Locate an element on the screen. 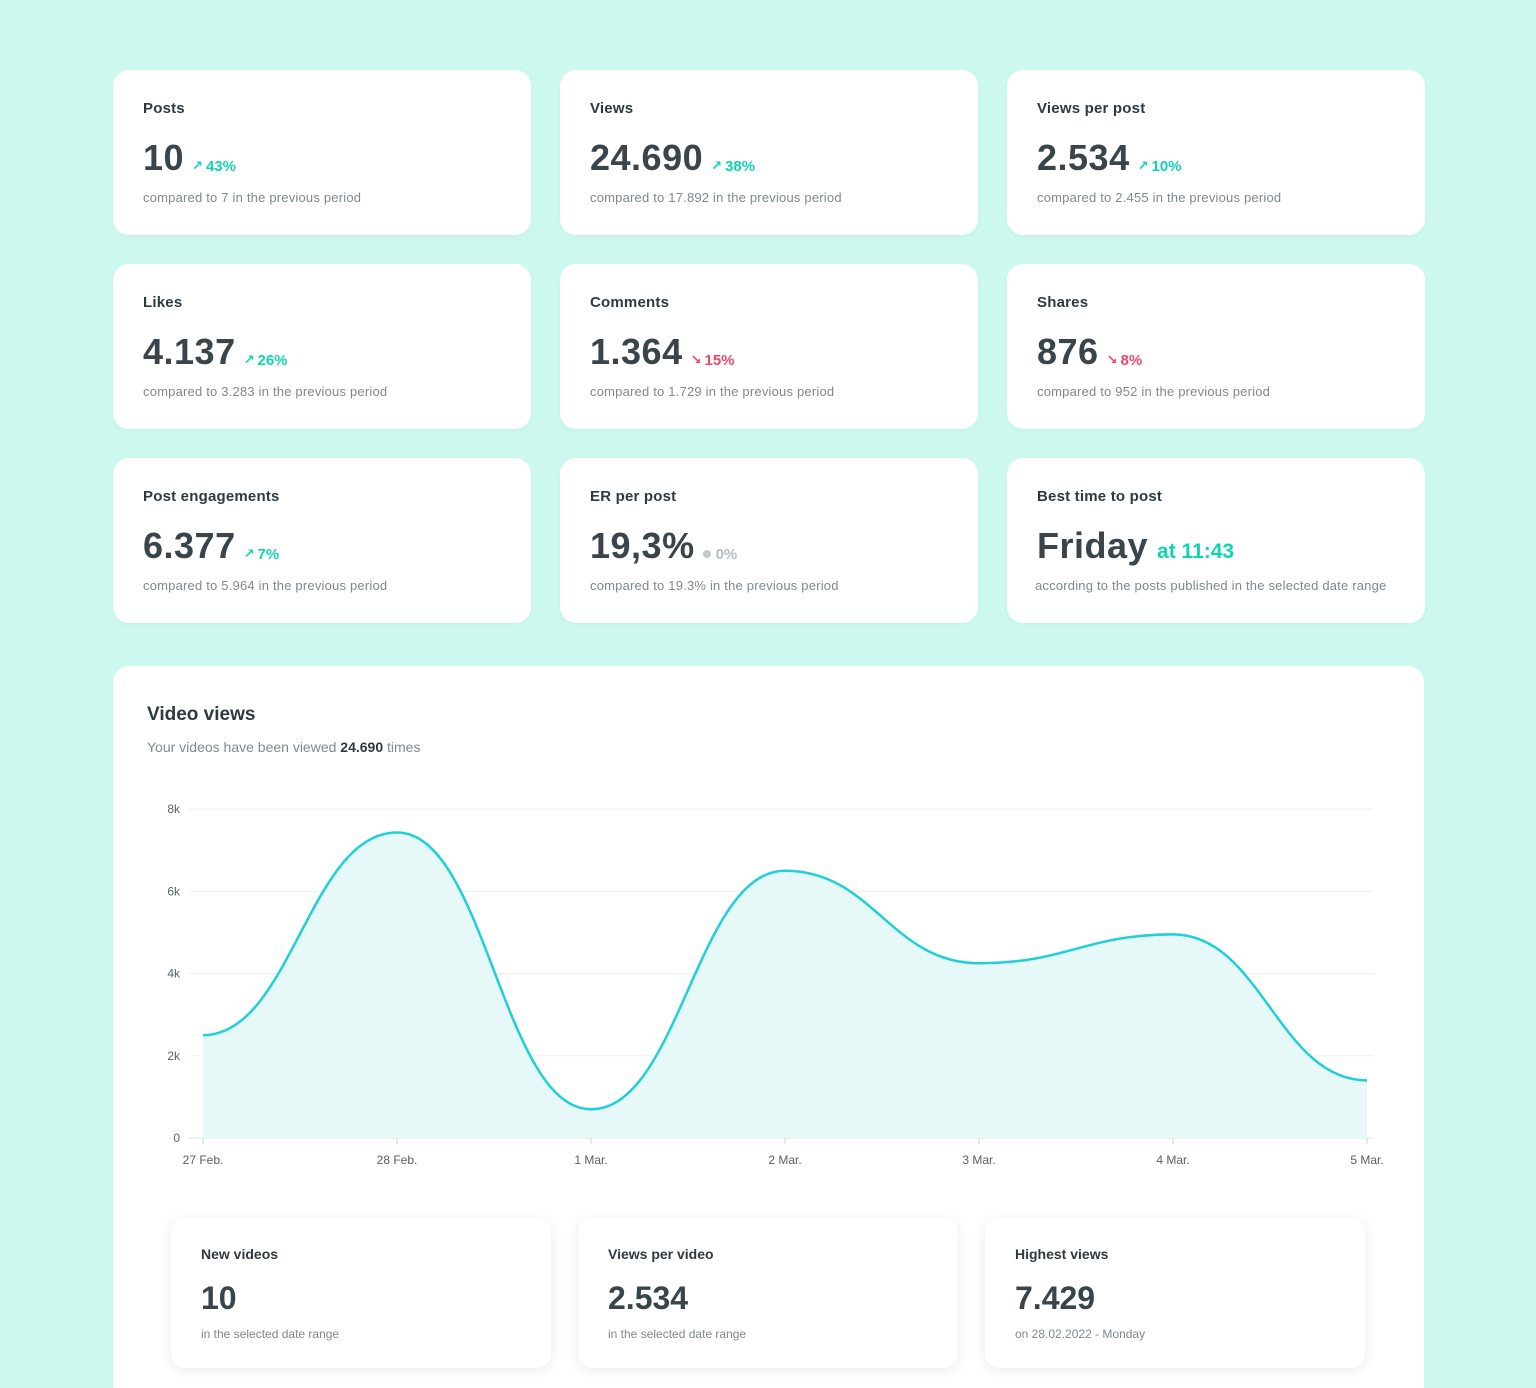  stat-value-row: 4.137 ↗ 26% is located at coordinates (322, 351).